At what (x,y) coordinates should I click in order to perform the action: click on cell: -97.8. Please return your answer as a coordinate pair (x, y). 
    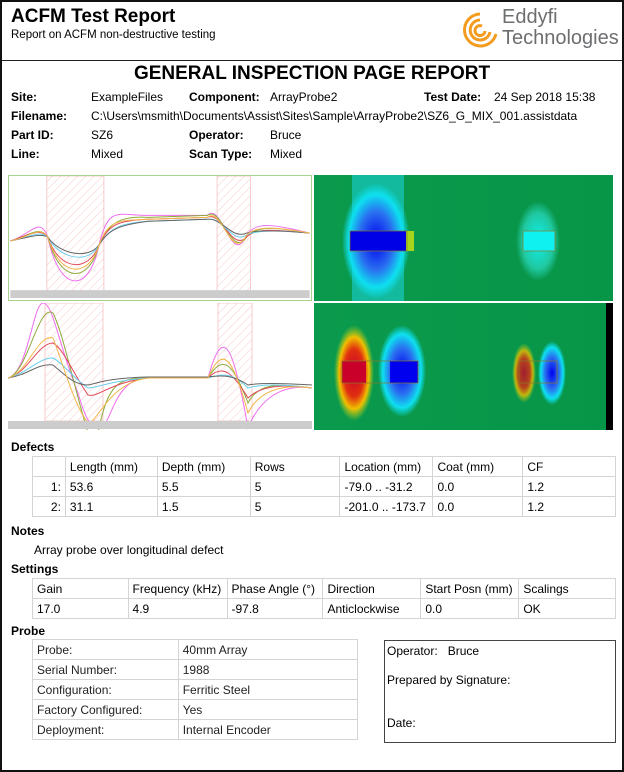
    Looking at the image, I should click on (275, 608).